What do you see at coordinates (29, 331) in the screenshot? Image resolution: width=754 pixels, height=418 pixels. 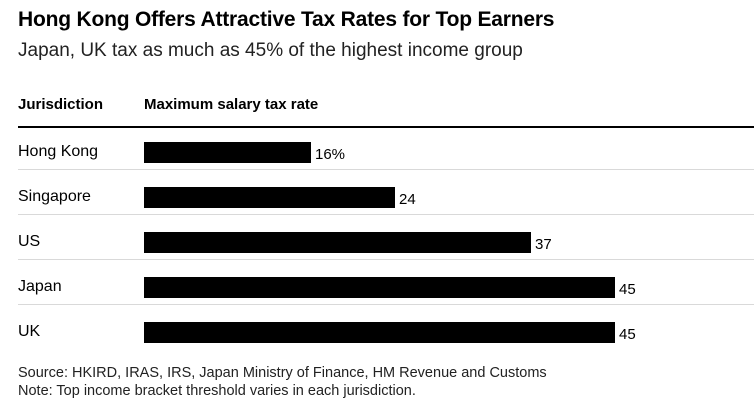 I see `category-label: UK` at bounding box center [29, 331].